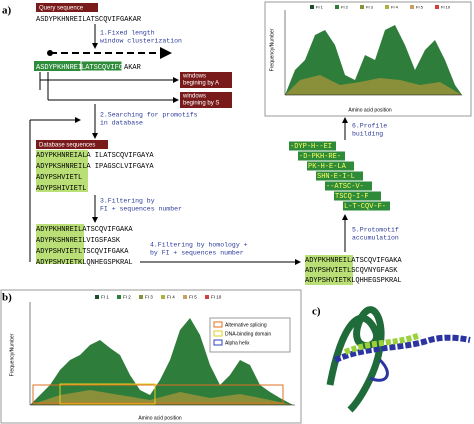 The height and width of the screenshot is (424, 474). Describe the element at coordinates (95, 167) in the screenshot. I see `sequence: ADYPKSHNREILA IPAGSCLVIFGAYA` at that location.